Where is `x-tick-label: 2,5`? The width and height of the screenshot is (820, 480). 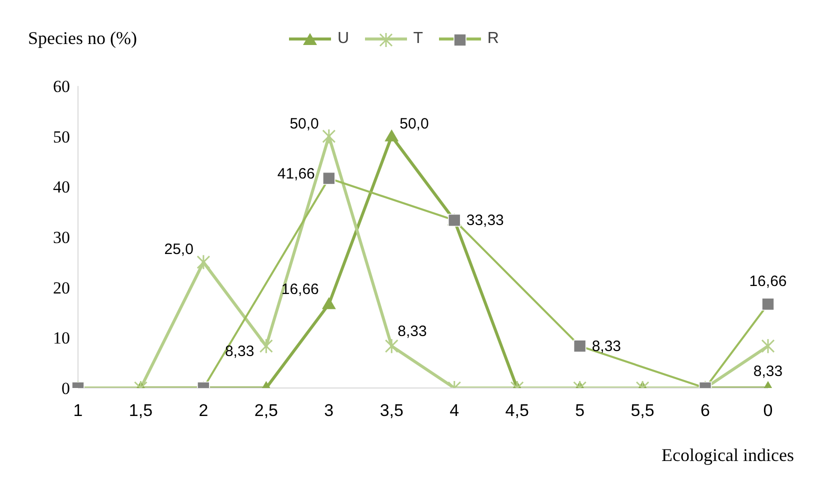
x-tick-label: 2,5 is located at coordinates (266, 410).